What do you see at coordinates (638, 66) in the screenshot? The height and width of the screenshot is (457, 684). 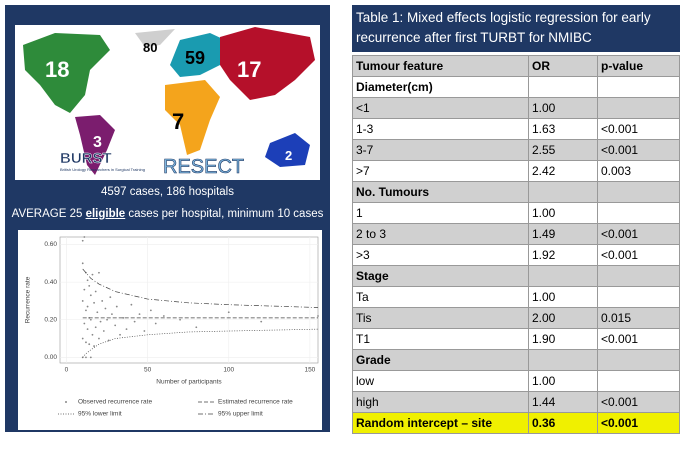 I see `table-cell: p-value` at bounding box center [638, 66].